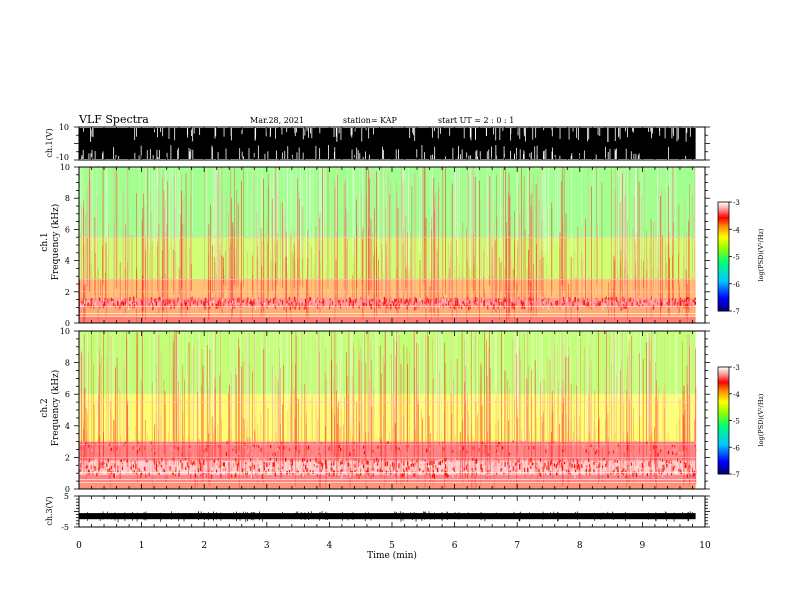 Image resolution: width=792 pixels, height=616 pixels. Describe the element at coordinates (387, 363) in the screenshot. I see `spectrogram-band` at that location.